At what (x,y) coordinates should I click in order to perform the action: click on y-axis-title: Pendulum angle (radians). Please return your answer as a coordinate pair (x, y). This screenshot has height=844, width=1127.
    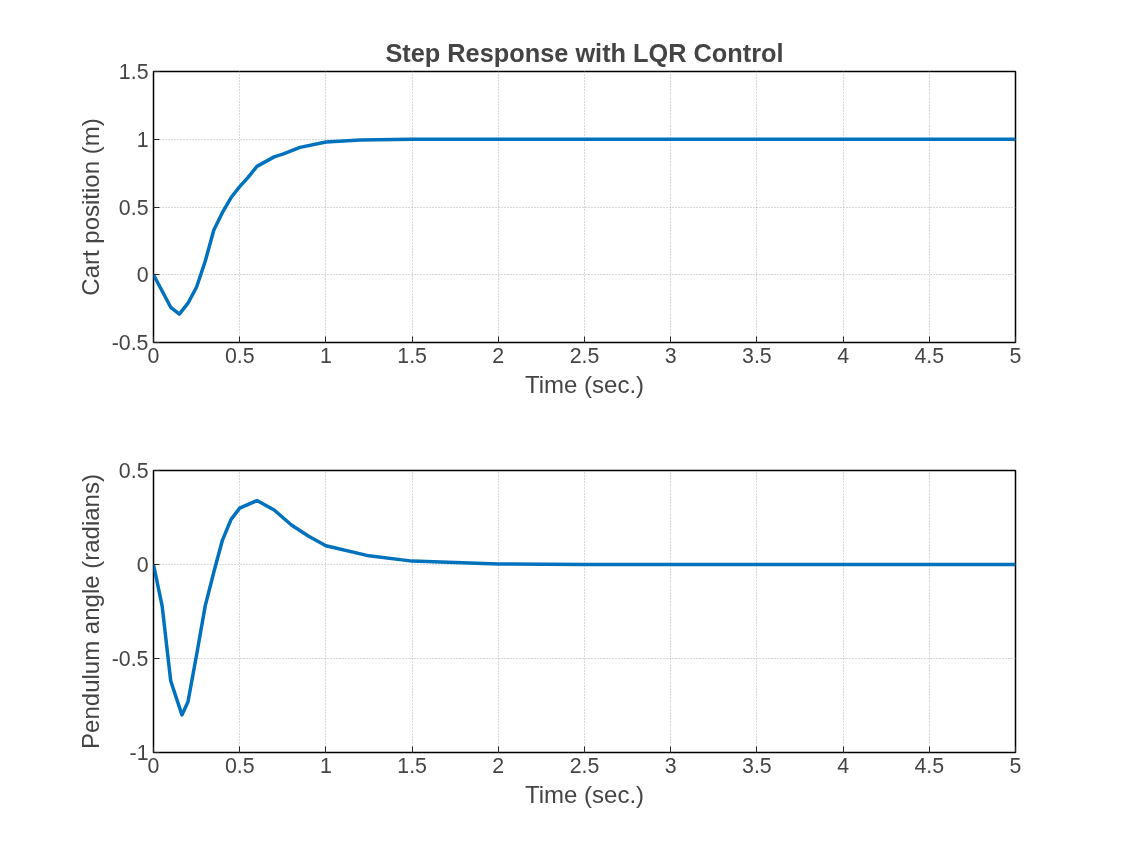
    Looking at the image, I should click on (90, 611).